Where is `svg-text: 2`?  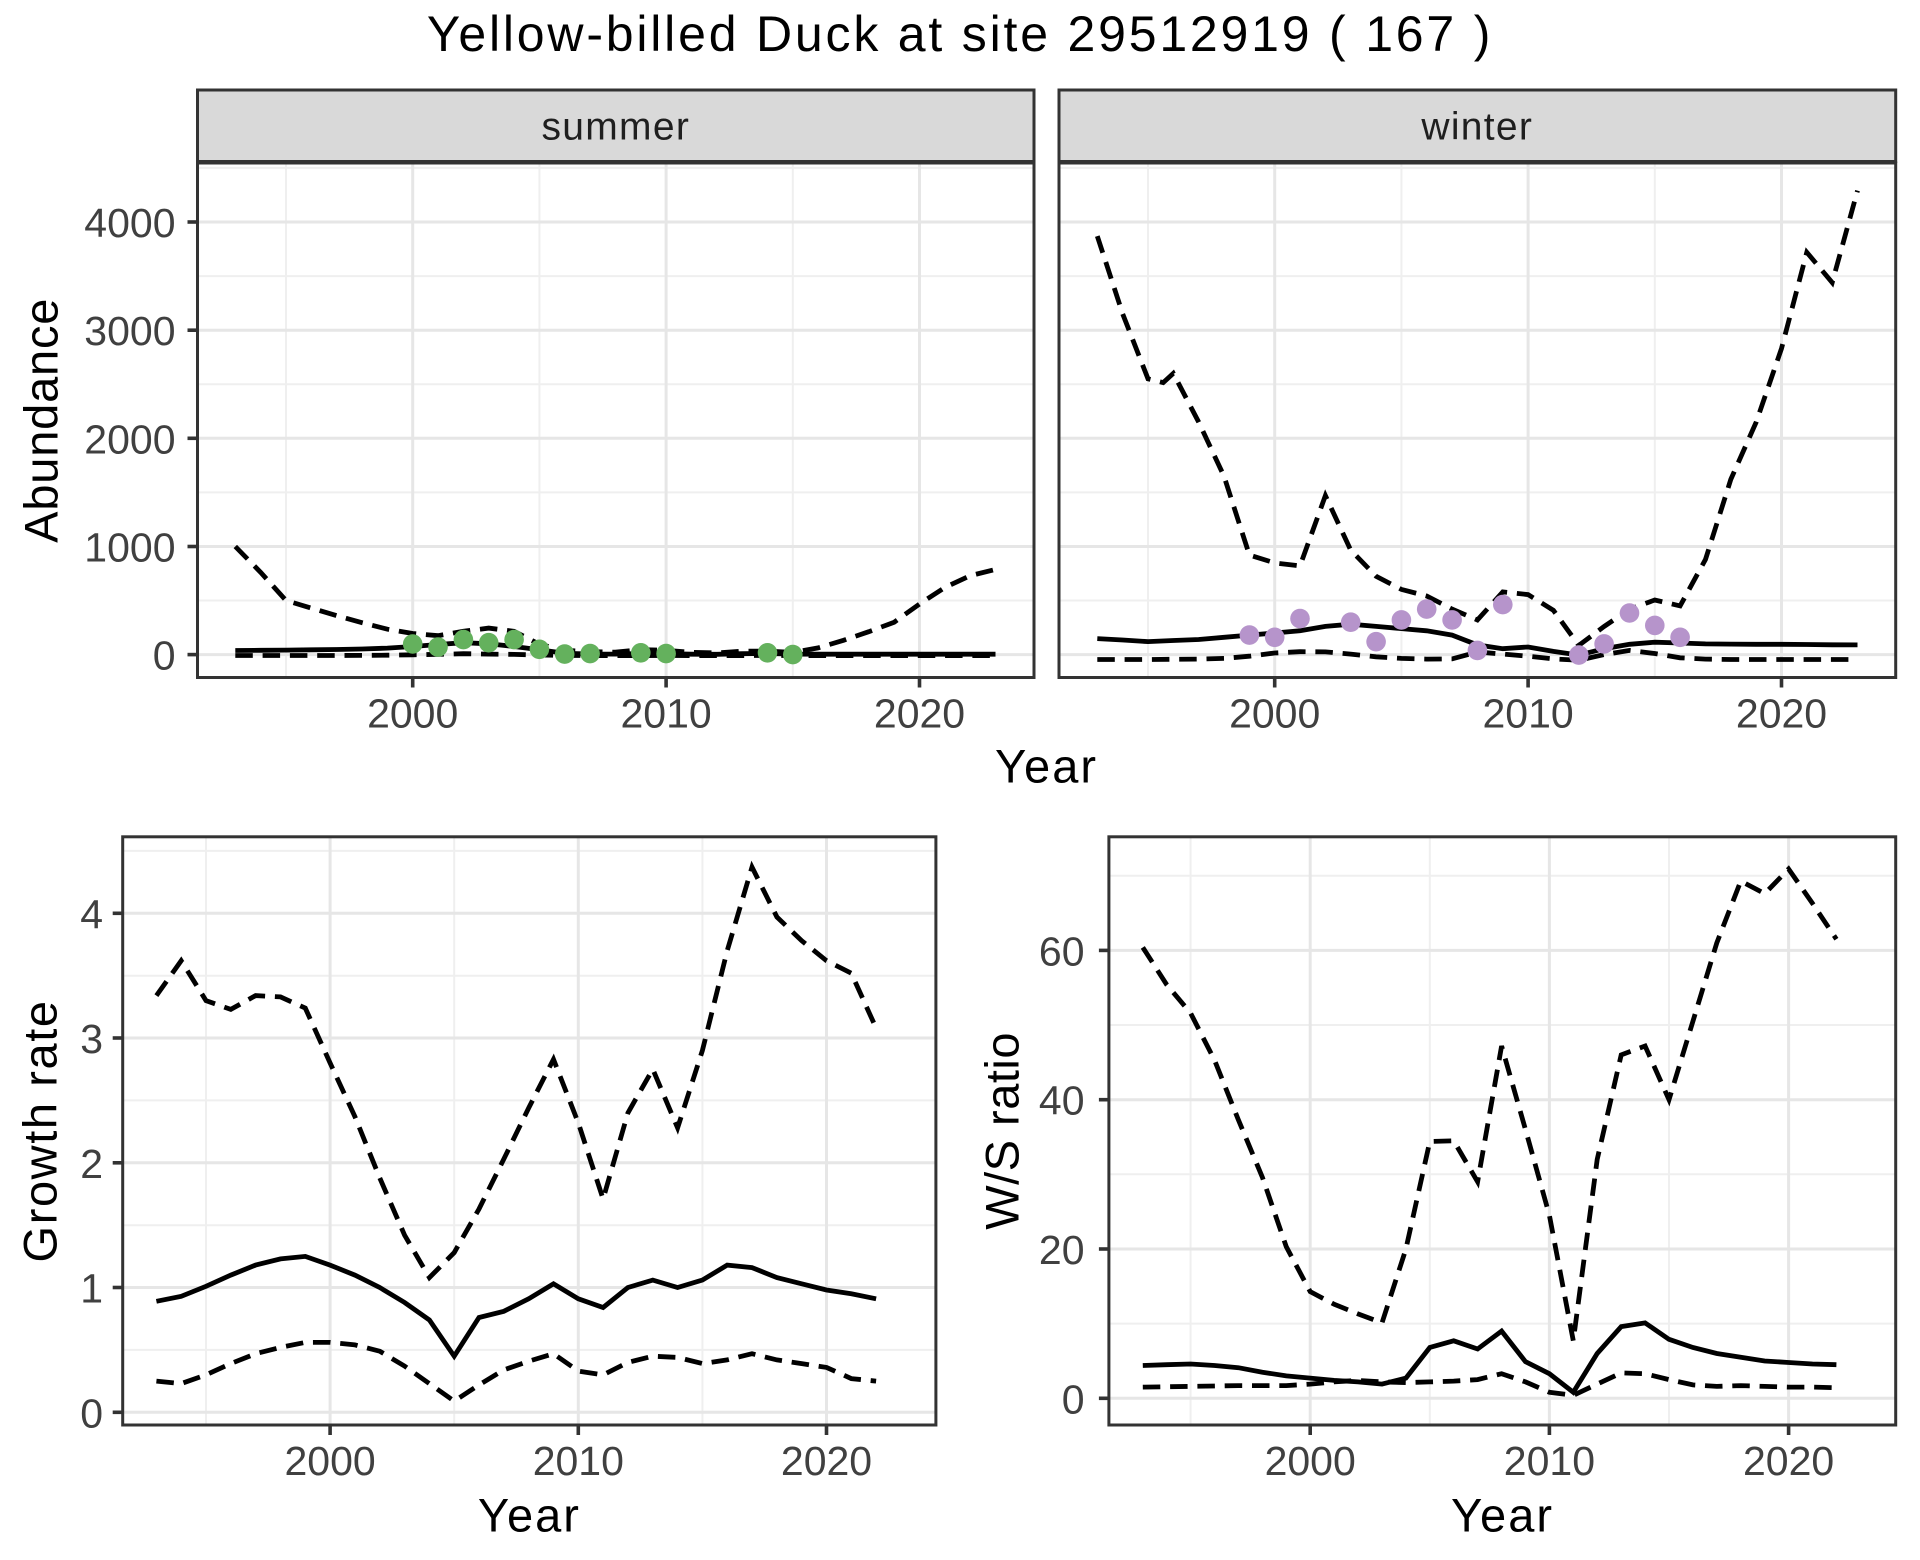
svg-text: 2 is located at coordinates (91, 1164).